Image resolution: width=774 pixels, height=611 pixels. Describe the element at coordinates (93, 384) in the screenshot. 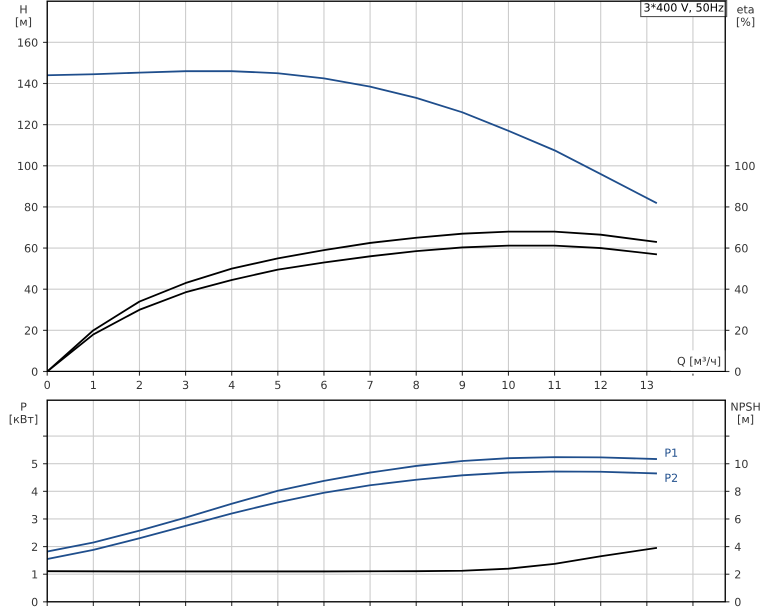

I see `x-tick-label: 1` at that location.